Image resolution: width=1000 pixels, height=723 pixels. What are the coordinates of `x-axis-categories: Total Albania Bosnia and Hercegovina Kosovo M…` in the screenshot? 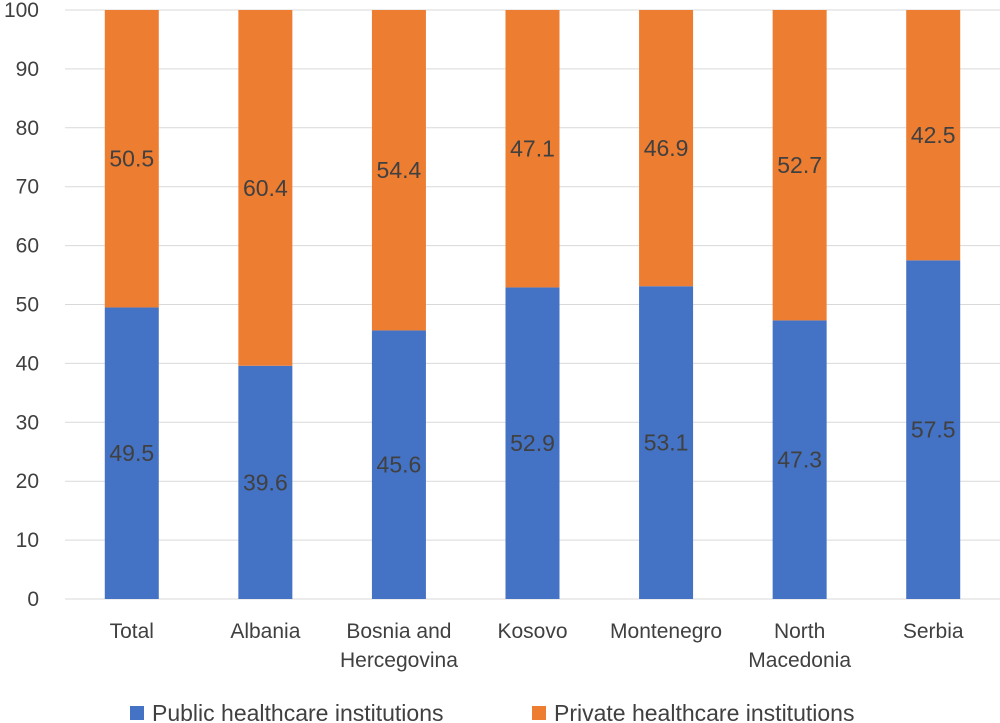 It's located at (537, 646).